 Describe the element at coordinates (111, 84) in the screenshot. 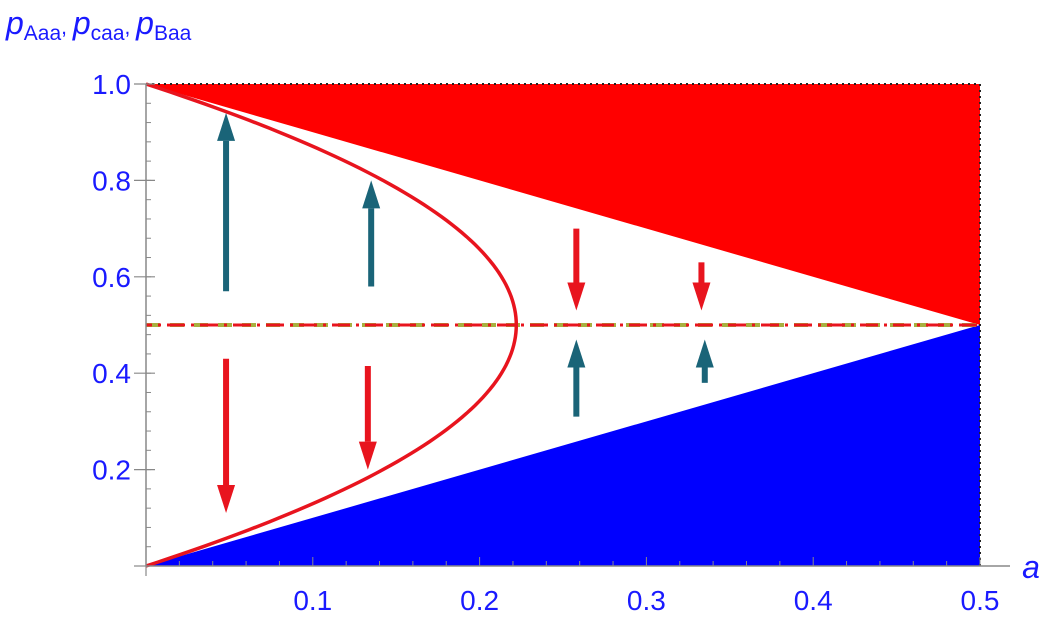

I see `y-tick-label: 1.0` at that location.